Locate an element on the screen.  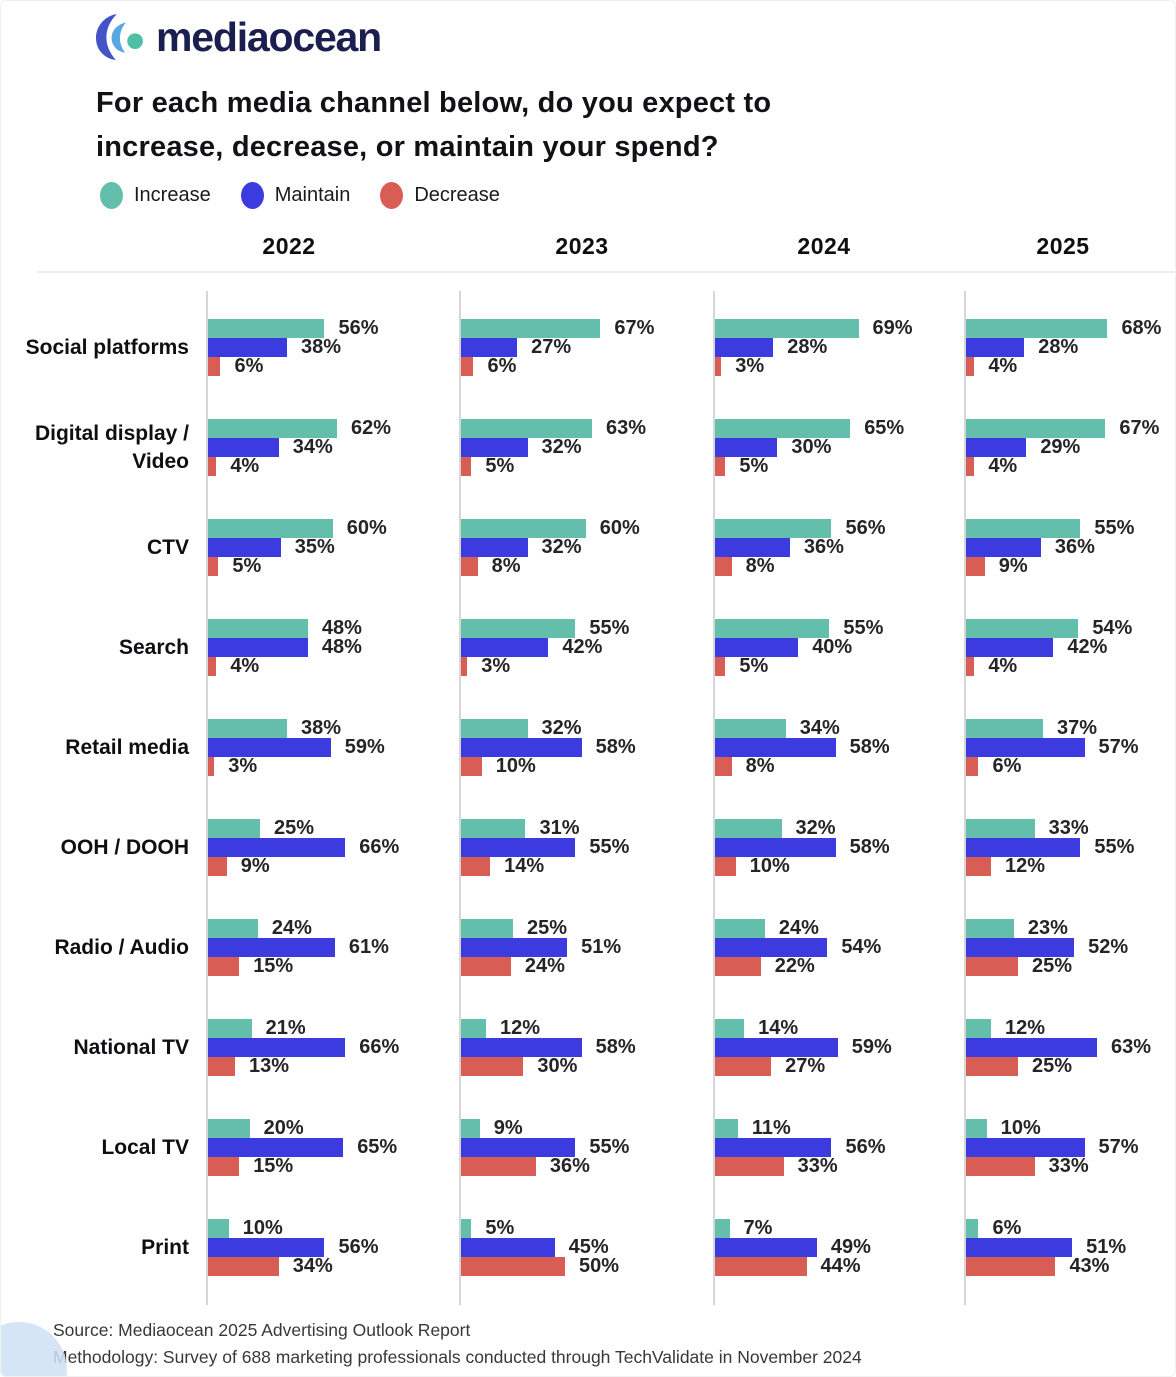
bar-value-label: 54% is located at coordinates (1112, 628).